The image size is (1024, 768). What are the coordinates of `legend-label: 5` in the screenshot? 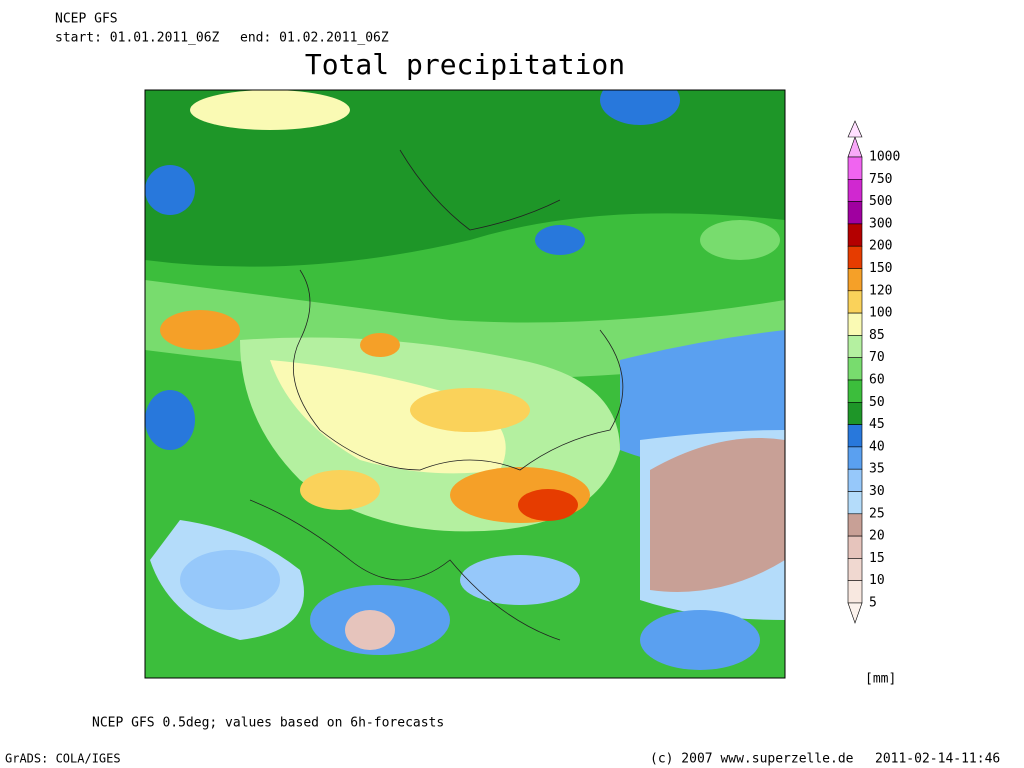 It's located at (873, 603).